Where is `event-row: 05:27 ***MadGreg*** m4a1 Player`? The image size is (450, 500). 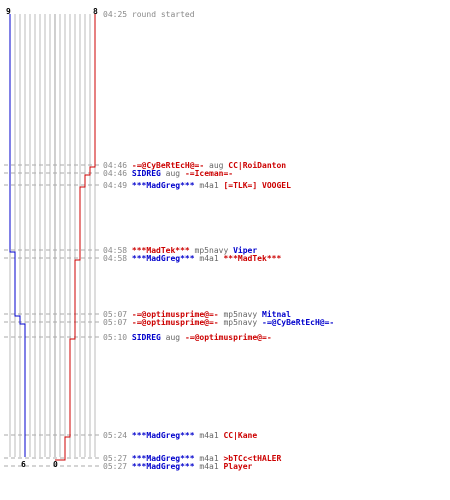
event-row: 05:27 ***MadGreg*** m4a1 Player is located at coordinates (177, 466).